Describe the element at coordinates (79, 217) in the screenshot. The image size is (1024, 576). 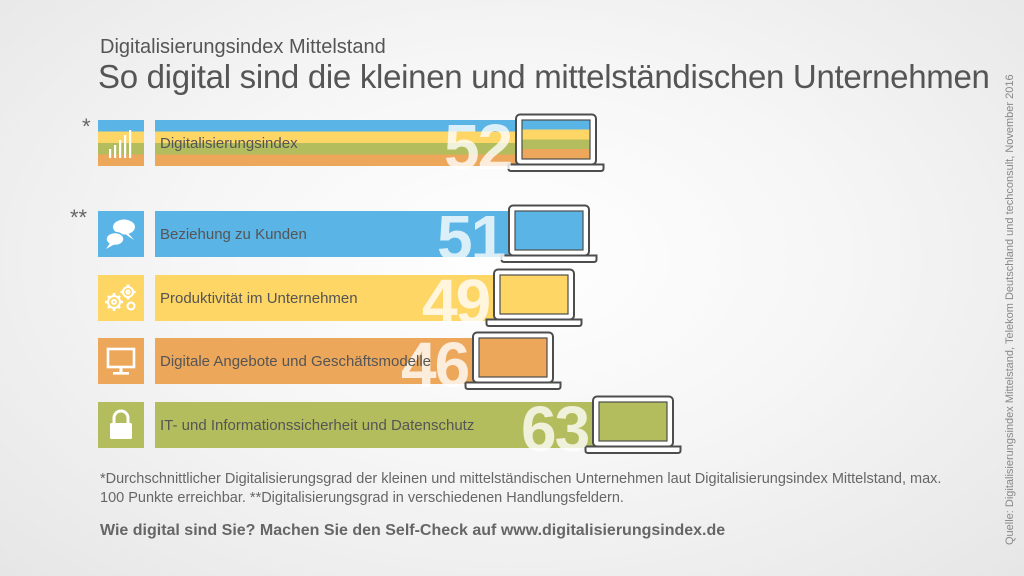
I see `footnote-marker: **` at that location.